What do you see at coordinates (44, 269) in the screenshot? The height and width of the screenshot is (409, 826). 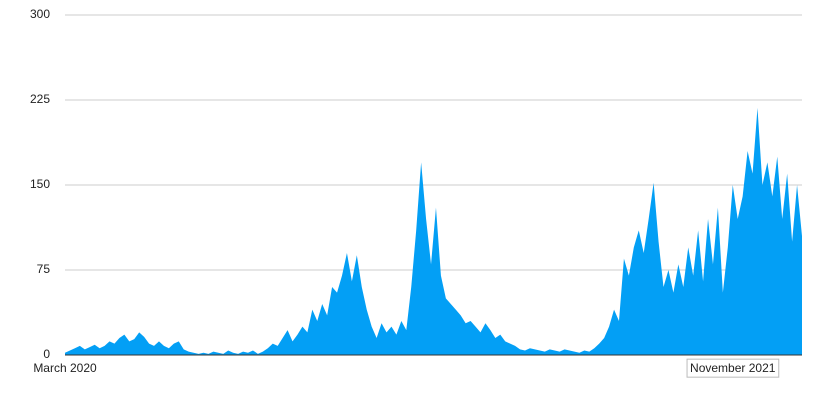 I see `y-tick-label: 75` at bounding box center [44, 269].